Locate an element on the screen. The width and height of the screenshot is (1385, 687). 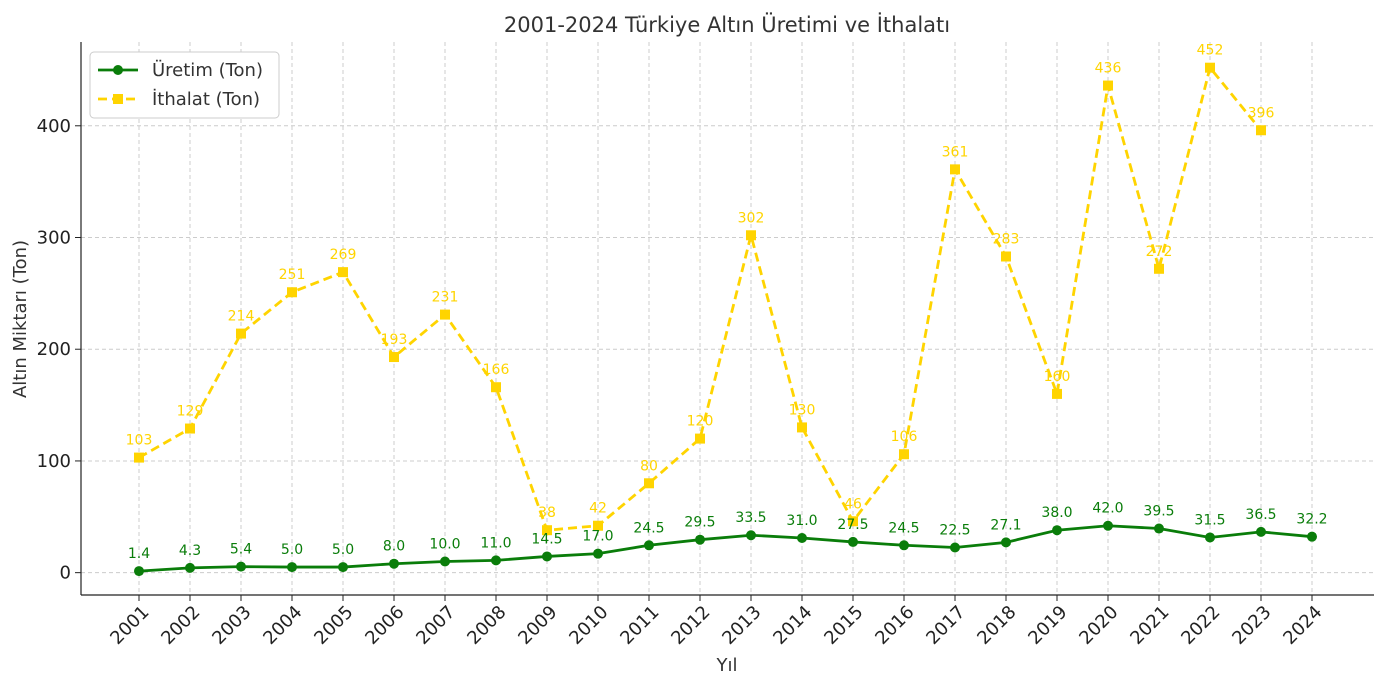
uretim-data-label: 8.0 is located at coordinates (394, 547).